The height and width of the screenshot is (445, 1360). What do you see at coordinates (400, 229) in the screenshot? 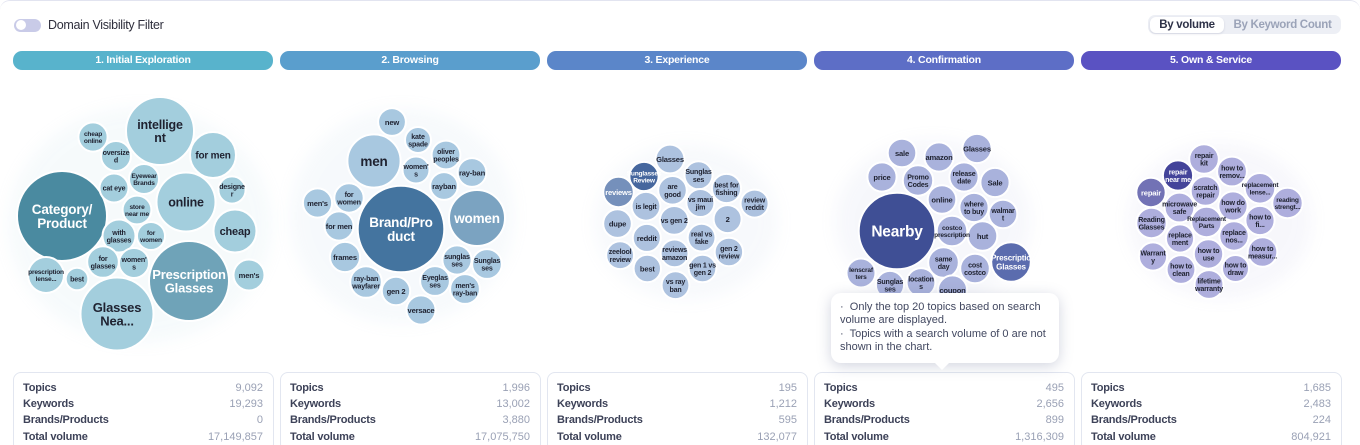
I see `svg-text:Brand/Product: Brand/Pro duct` at bounding box center [400, 229].